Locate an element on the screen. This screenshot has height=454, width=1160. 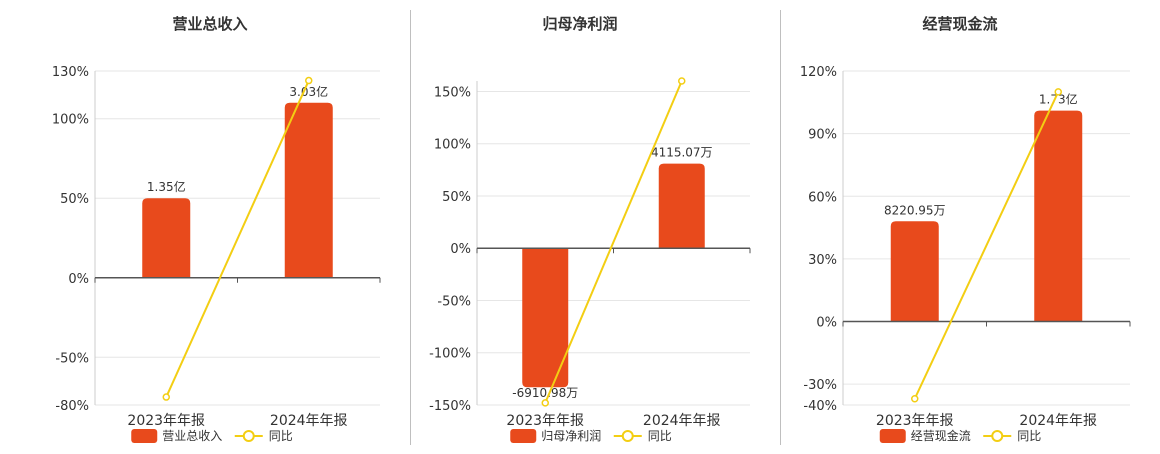
chart-title: 经营现金流 is located at coordinates (959, 24).